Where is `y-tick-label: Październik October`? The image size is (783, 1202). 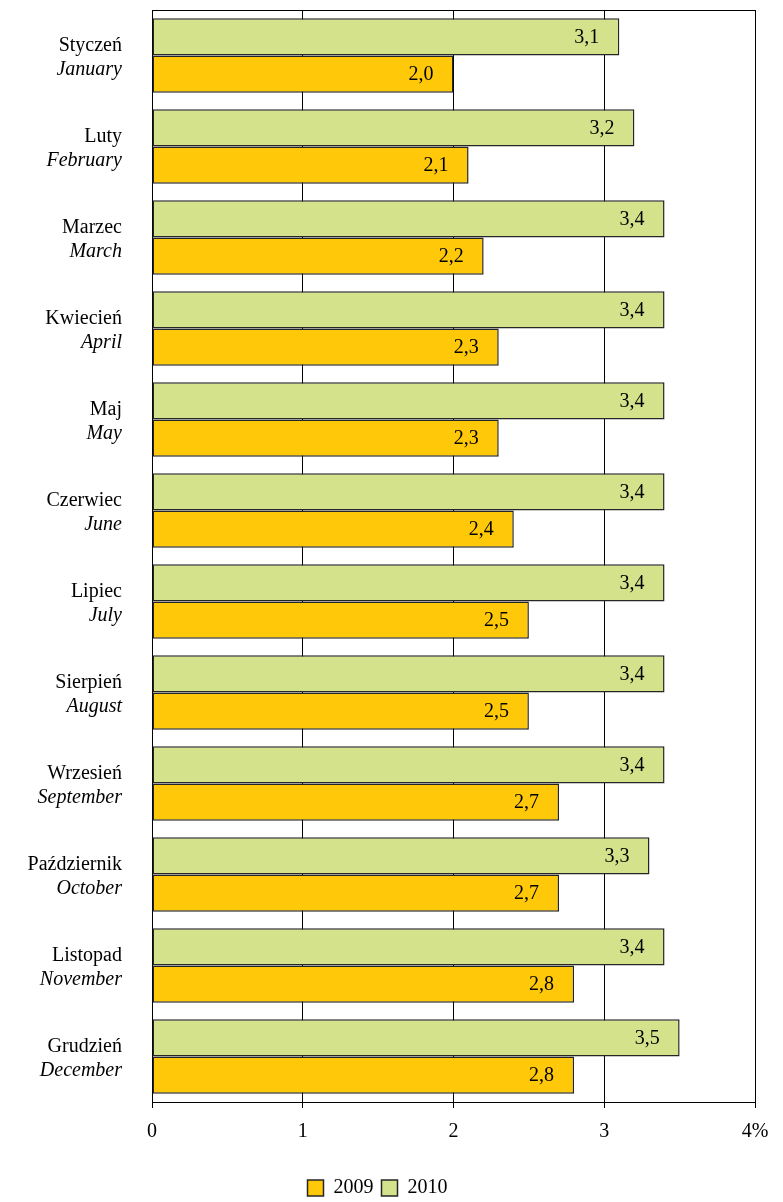
y-tick-label: Październik October is located at coordinates (75, 874).